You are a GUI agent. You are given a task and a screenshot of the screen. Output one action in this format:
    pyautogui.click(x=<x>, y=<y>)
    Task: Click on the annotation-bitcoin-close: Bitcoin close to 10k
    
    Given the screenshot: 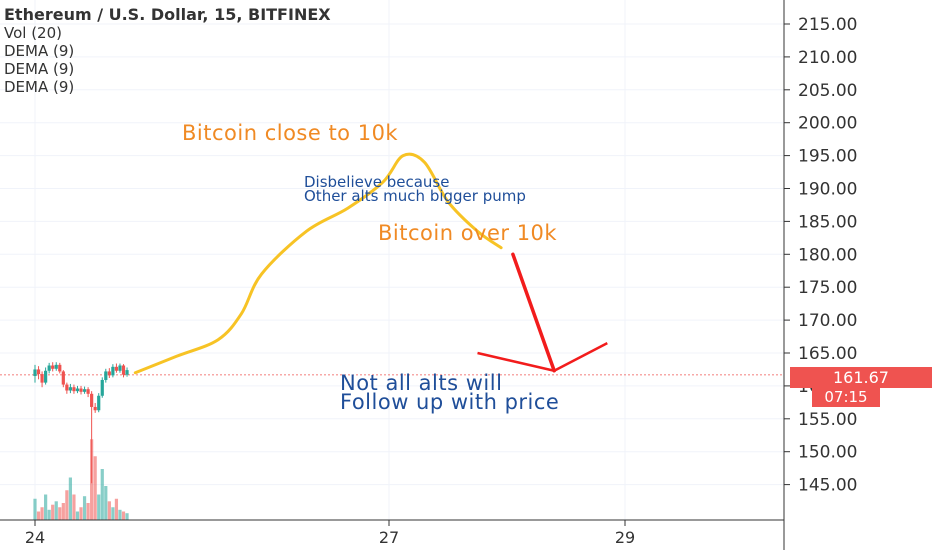 What is the action you would take?
    pyautogui.click(x=290, y=133)
    